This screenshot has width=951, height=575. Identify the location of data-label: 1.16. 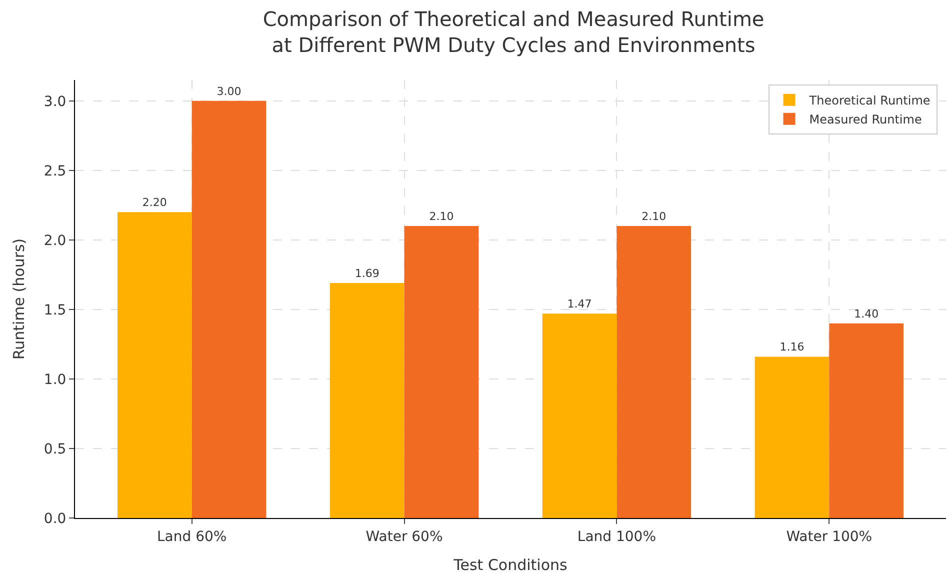
(792, 347).